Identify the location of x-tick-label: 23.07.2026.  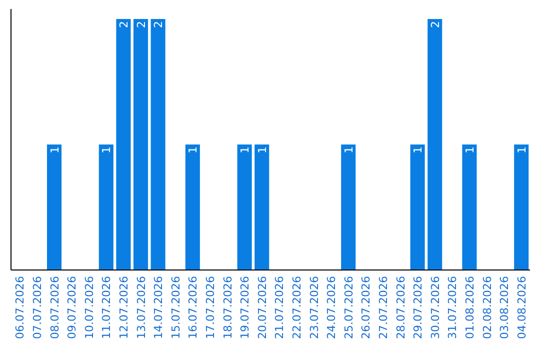
(314, 307).